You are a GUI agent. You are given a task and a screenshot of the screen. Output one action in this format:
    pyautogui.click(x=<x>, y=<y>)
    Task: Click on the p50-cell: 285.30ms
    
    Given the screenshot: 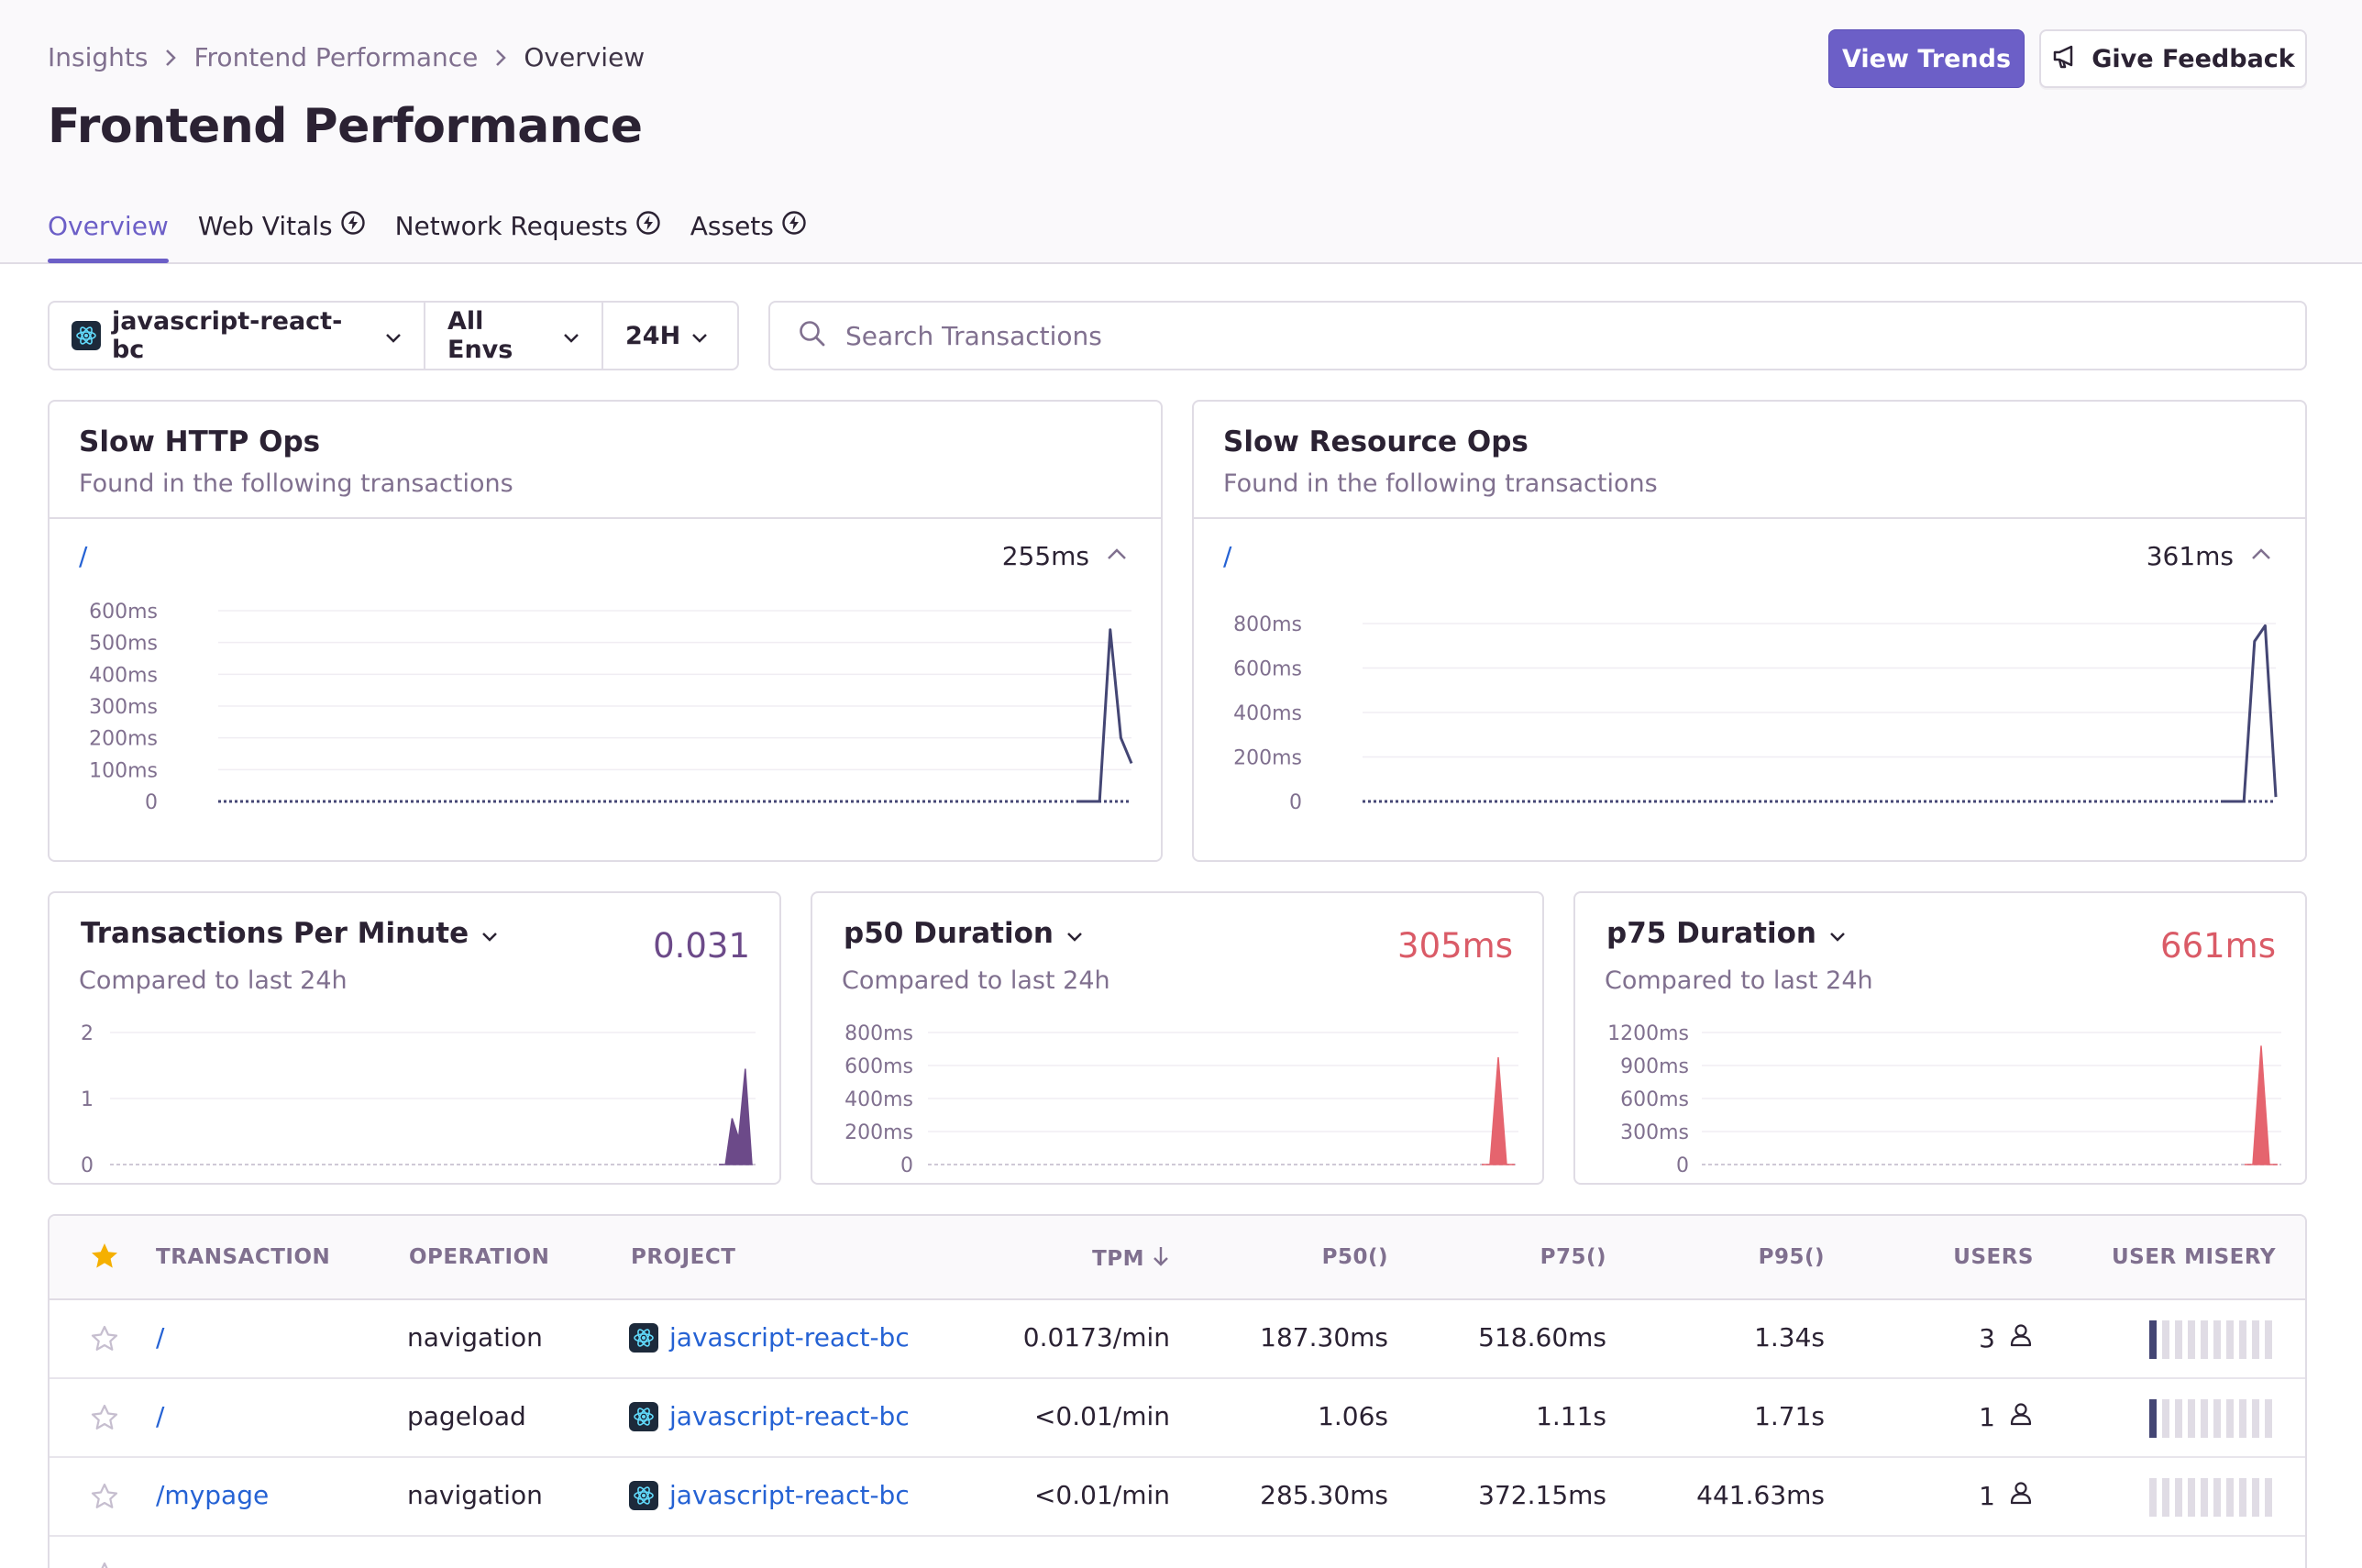 What is the action you would take?
    pyautogui.click(x=1324, y=1495)
    